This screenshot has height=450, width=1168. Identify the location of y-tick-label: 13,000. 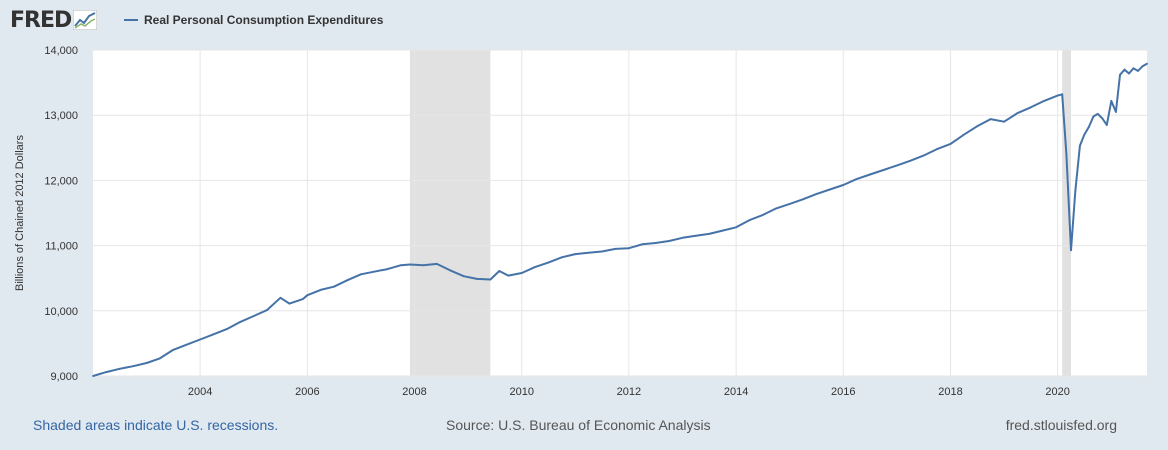
(61, 116).